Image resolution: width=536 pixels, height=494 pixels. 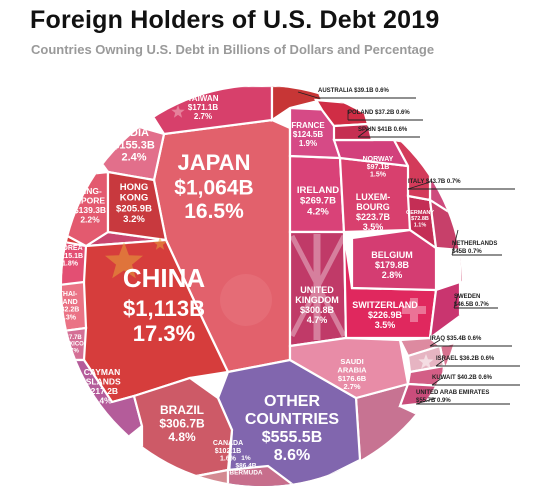 What do you see at coordinates (392, 265) in the screenshot?
I see `label-belgium-1: $179.8B` at bounding box center [392, 265].